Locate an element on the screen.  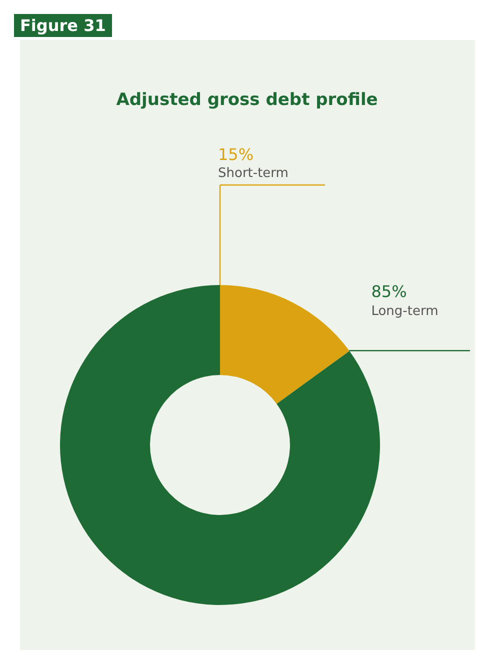
slice-label: Long-term is located at coordinates (404, 311).